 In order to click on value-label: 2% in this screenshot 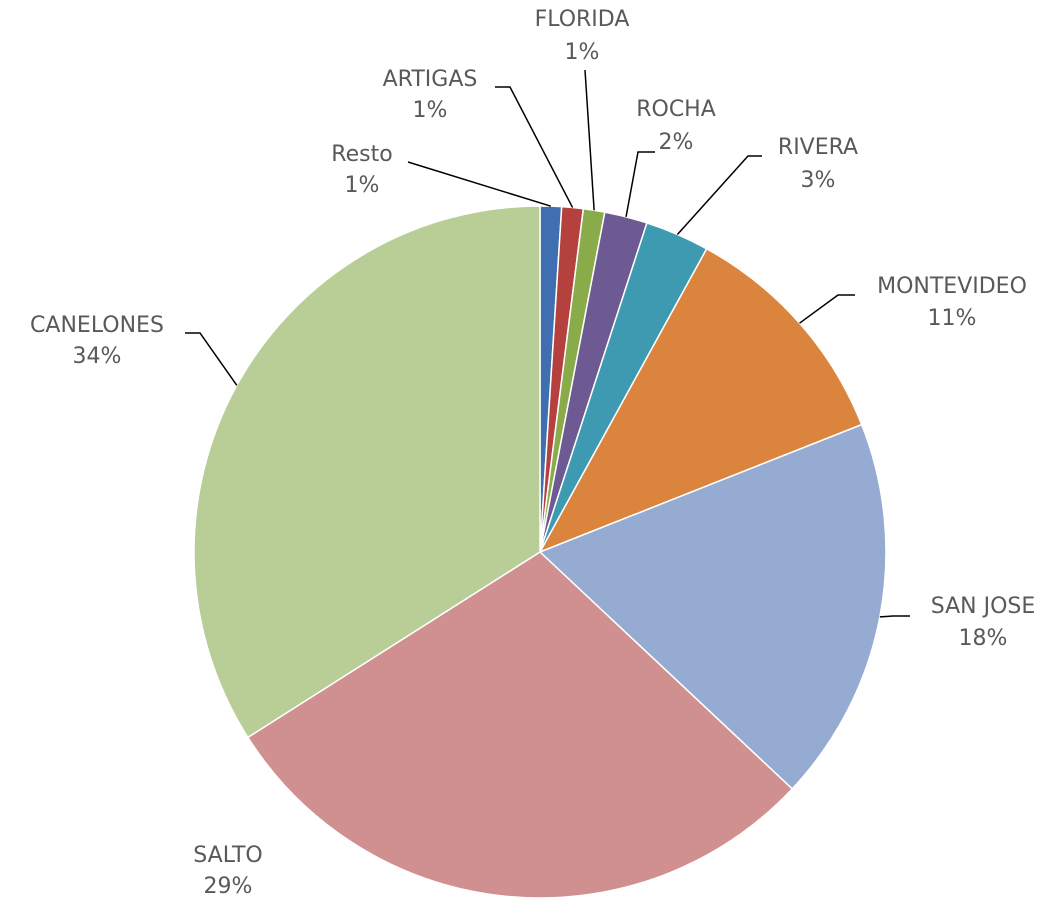, I will do `click(676, 142)`.